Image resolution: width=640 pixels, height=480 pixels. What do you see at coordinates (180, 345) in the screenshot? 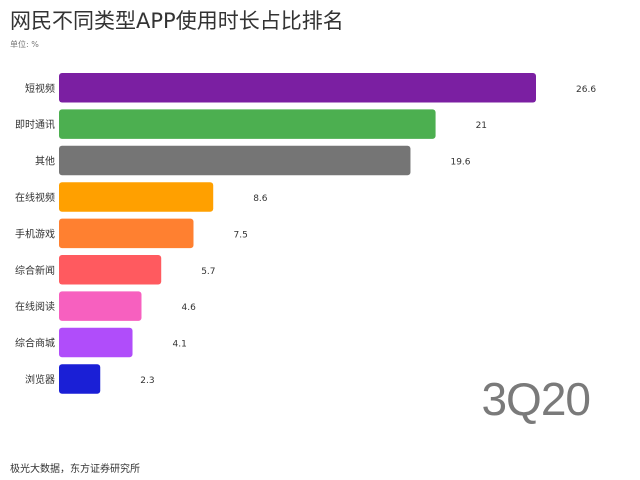
I see `value-label: 4.1` at bounding box center [180, 345].